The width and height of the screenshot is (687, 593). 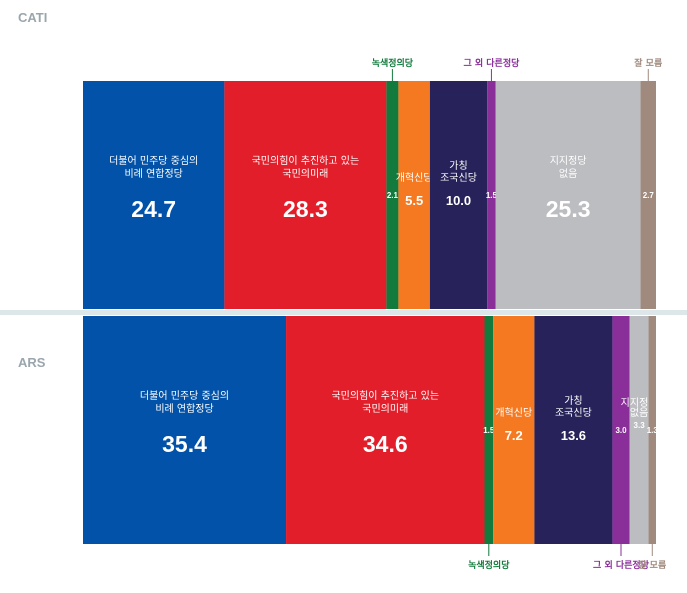 I want to click on bar-cati-none, so click(x=568, y=195).